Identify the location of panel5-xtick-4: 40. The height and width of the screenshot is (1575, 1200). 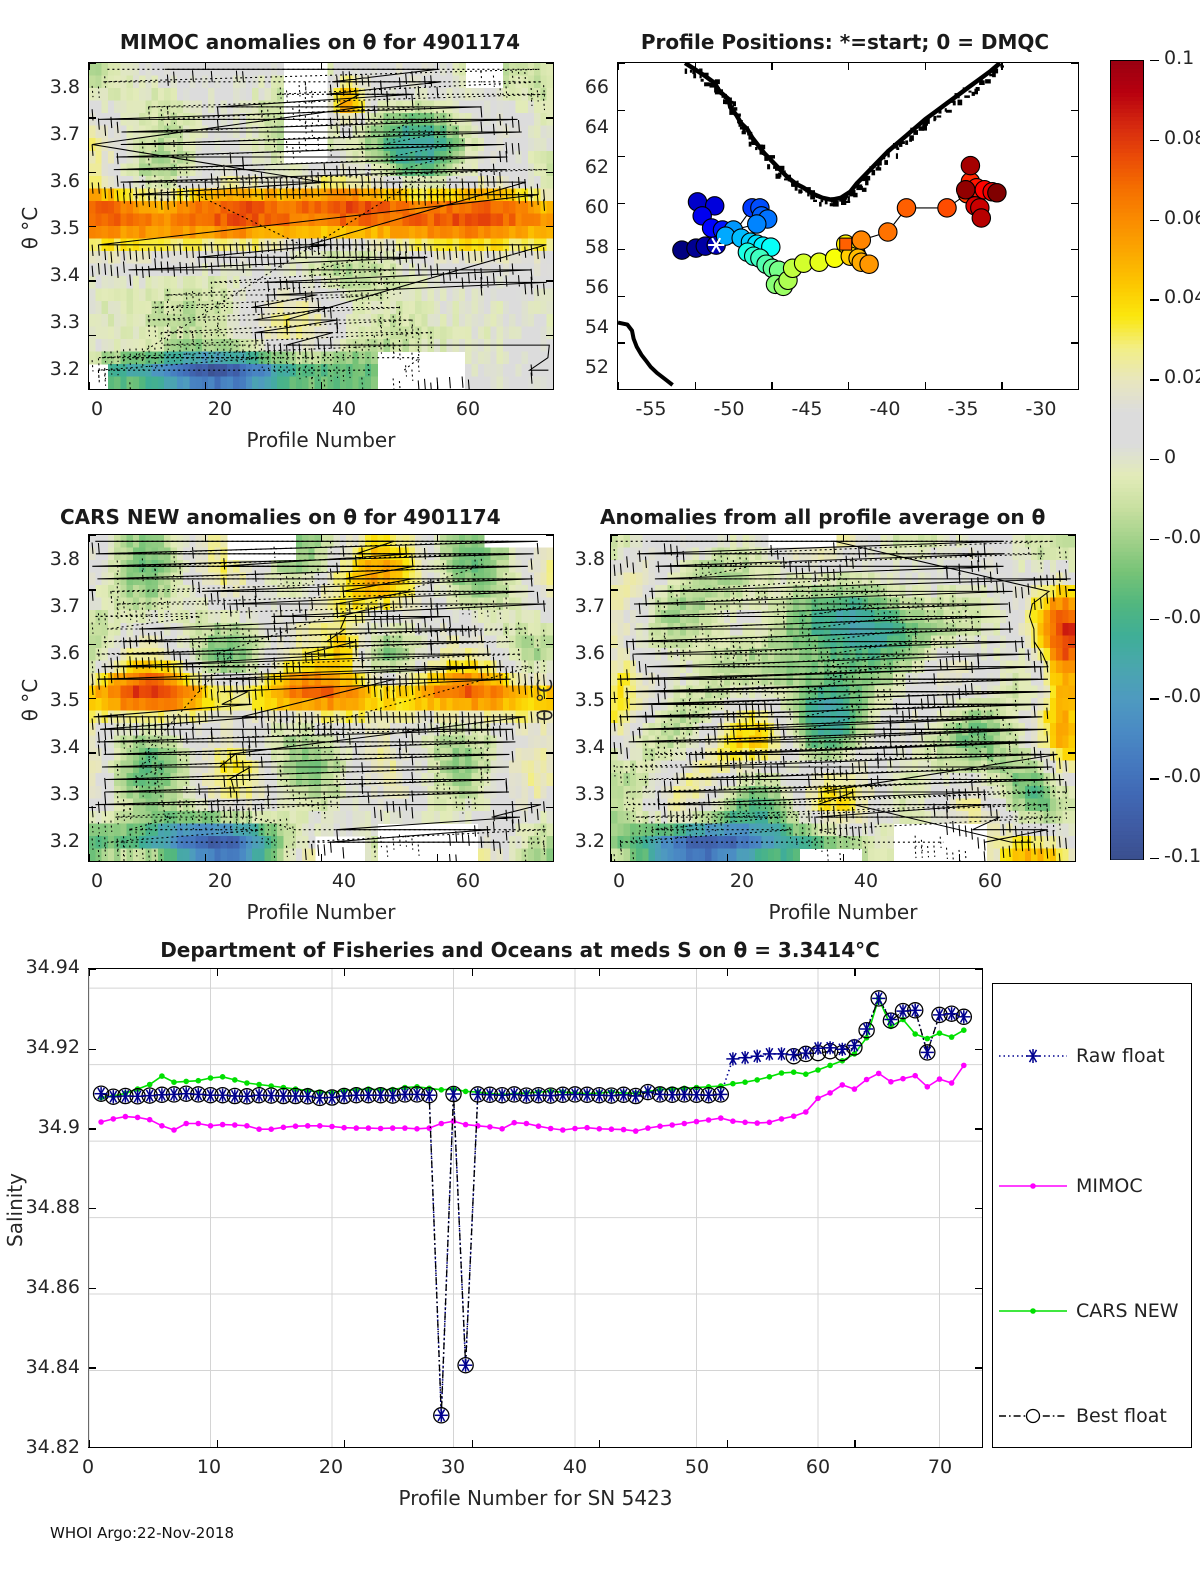
(575, 1467).